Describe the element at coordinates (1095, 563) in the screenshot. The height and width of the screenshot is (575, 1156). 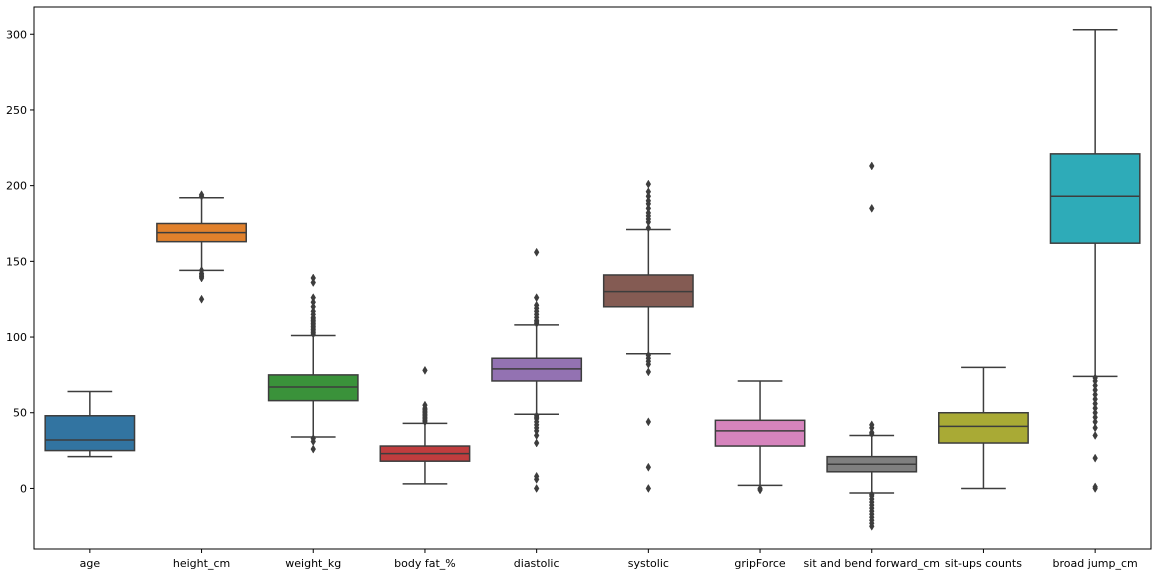
I see `x-tick-label: broad jump_cm` at that location.